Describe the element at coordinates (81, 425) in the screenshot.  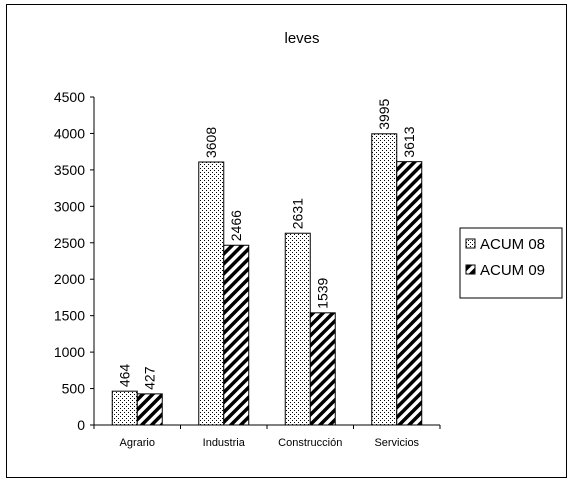
I see `y-tick-label: 0` at that location.